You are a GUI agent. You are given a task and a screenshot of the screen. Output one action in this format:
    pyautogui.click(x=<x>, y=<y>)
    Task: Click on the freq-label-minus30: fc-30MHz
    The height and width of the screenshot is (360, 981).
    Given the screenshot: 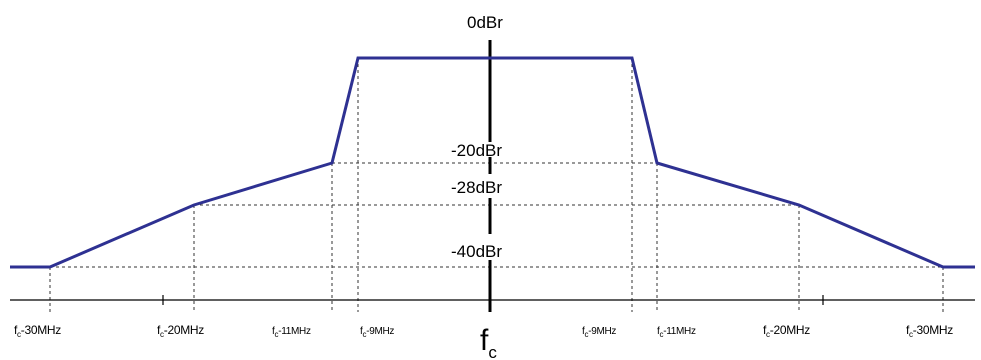 What is the action you would take?
    pyautogui.click(x=37, y=331)
    